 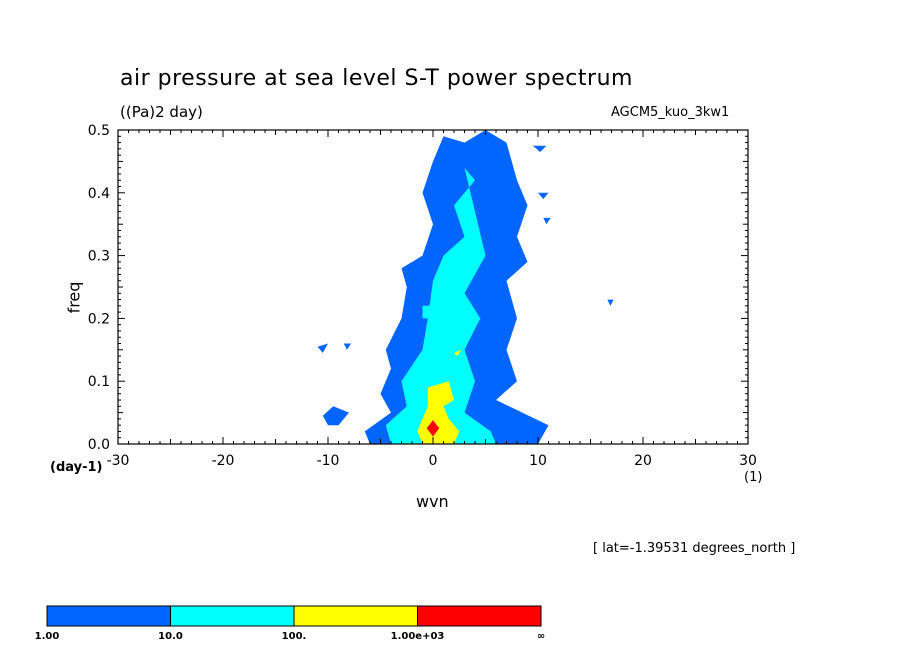 What do you see at coordinates (99, 382) in the screenshot?
I see `y-tick-label: 0.1` at bounding box center [99, 382].